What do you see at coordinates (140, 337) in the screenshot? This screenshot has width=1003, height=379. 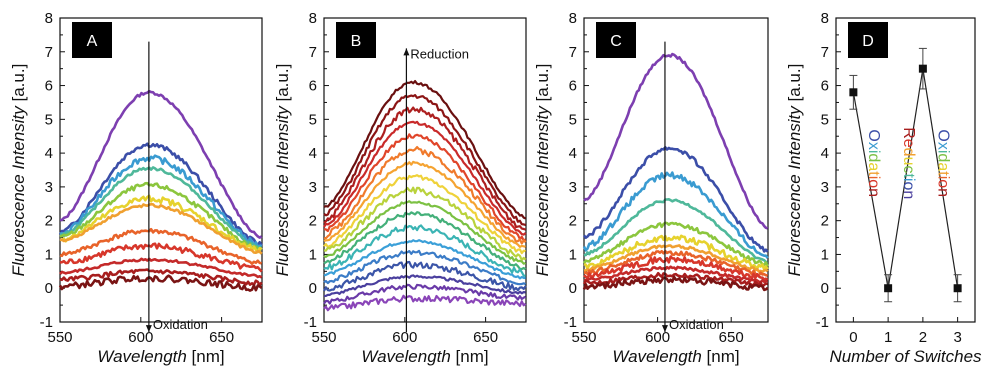 I see `x-tick-label: 600` at bounding box center [140, 337].